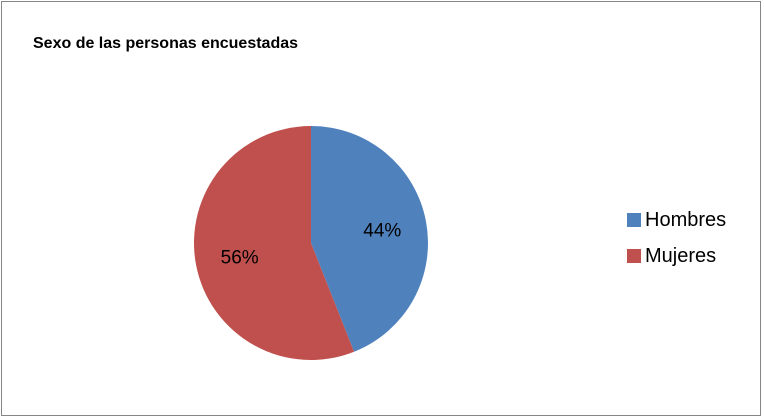 This screenshot has width=764, height=419. I want to click on legend-label-mujeres: Mujeres, so click(681, 255).